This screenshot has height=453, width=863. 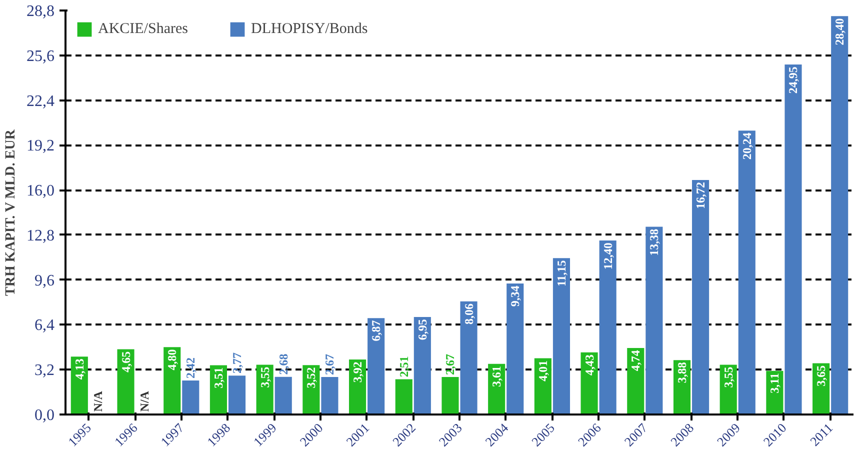 What do you see at coordinates (821, 434) in the screenshot?
I see `x-tick-label: 2011` at bounding box center [821, 434].